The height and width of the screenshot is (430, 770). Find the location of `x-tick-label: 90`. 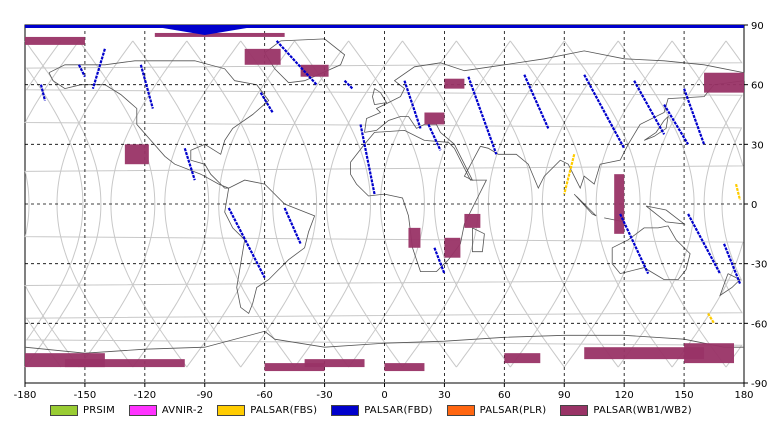

x-tick-label: 90 is located at coordinates (564, 395).